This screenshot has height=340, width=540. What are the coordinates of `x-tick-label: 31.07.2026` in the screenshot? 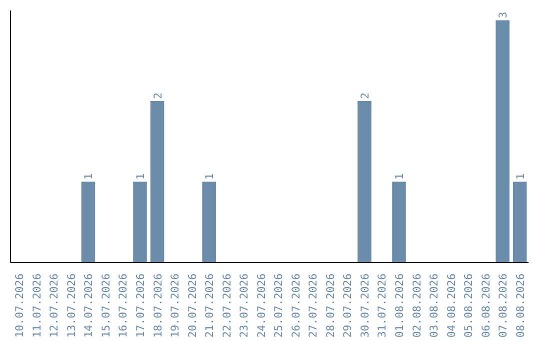 It's located at (382, 306).